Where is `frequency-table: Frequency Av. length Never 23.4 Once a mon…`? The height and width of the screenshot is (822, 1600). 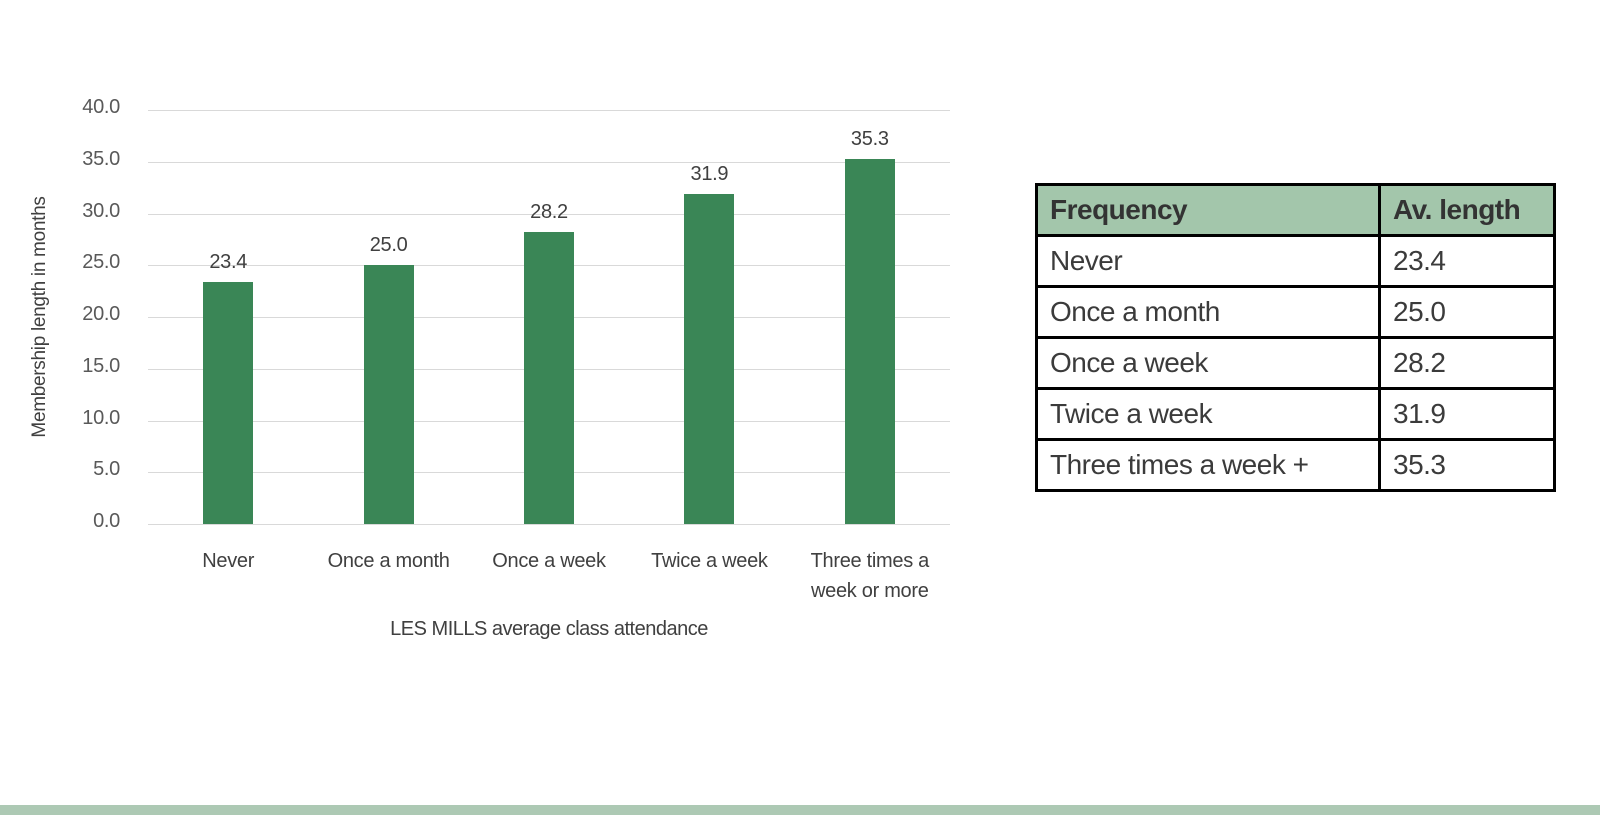
frequency-table: Frequency Av. length Never 23.4 Once a mon… is located at coordinates (1295, 337).